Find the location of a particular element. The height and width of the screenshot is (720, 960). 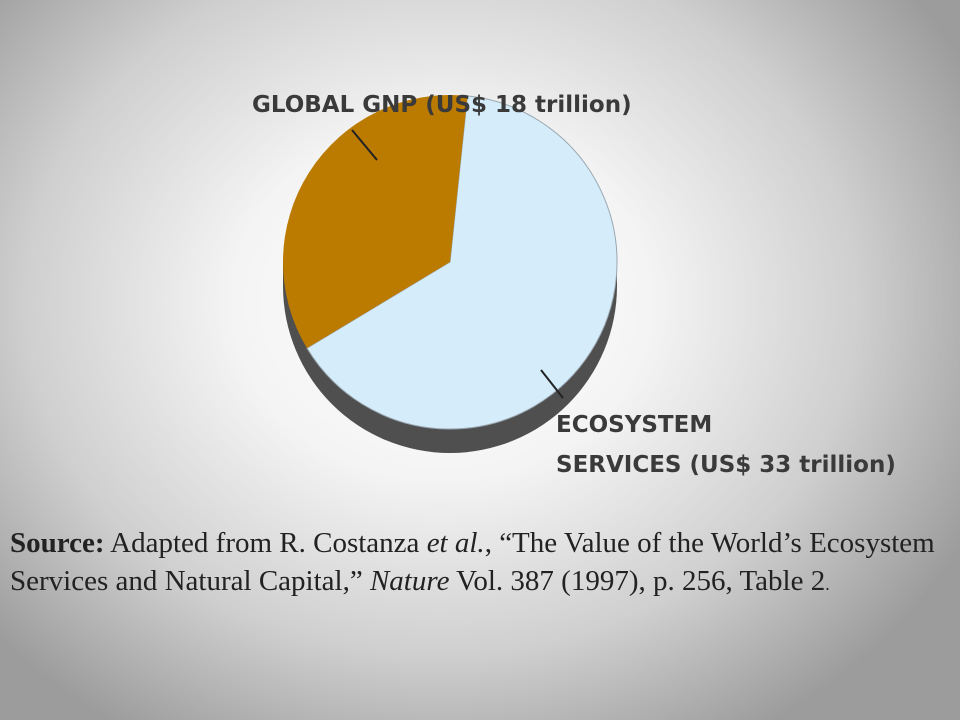

source-journal: Nature is located at coordinates (409, 581).